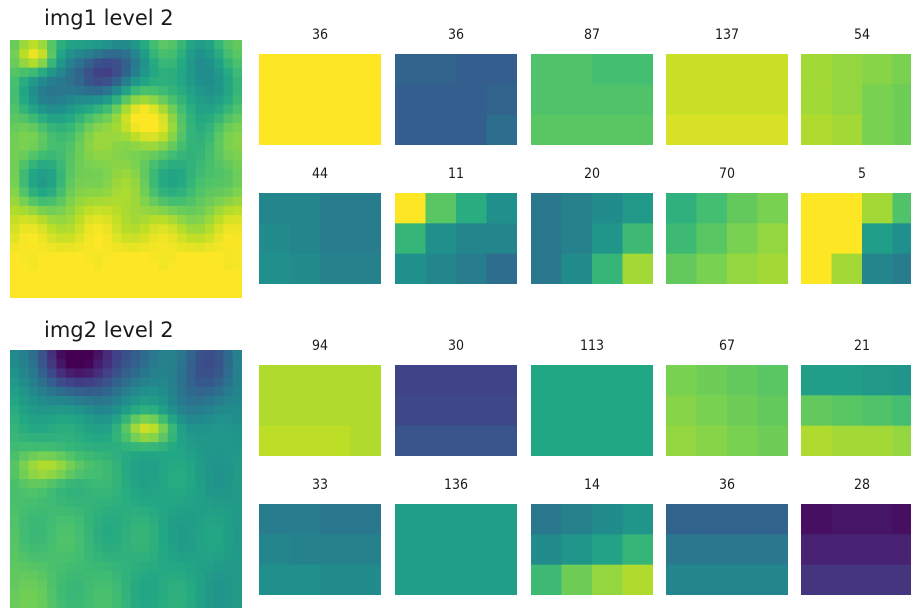 Image resolution: width=911 pixels, height=613 pixels. I want to click on img2-tile-3: 113, so click(592, 397).